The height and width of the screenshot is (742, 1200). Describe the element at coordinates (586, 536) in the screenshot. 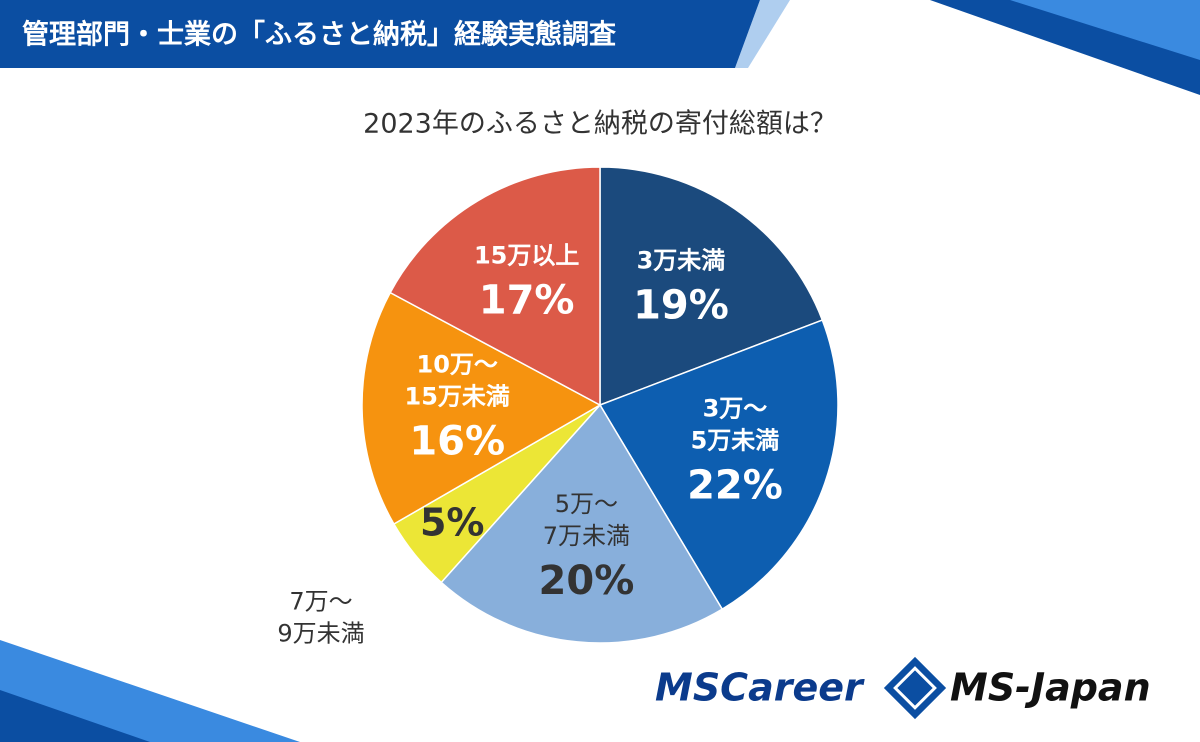

I see `category-label: 7万未満` at that location.